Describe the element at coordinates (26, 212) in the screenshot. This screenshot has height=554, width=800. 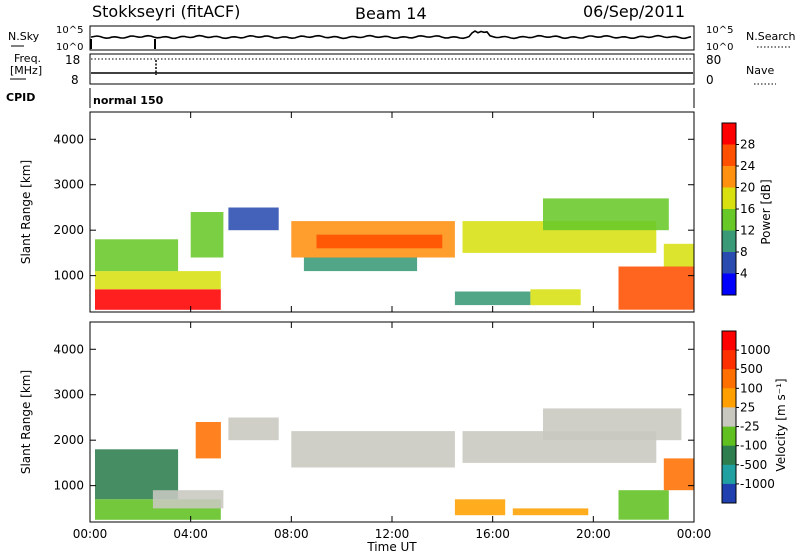
I see `power-ylabel: Slant Range [km]` at that location.